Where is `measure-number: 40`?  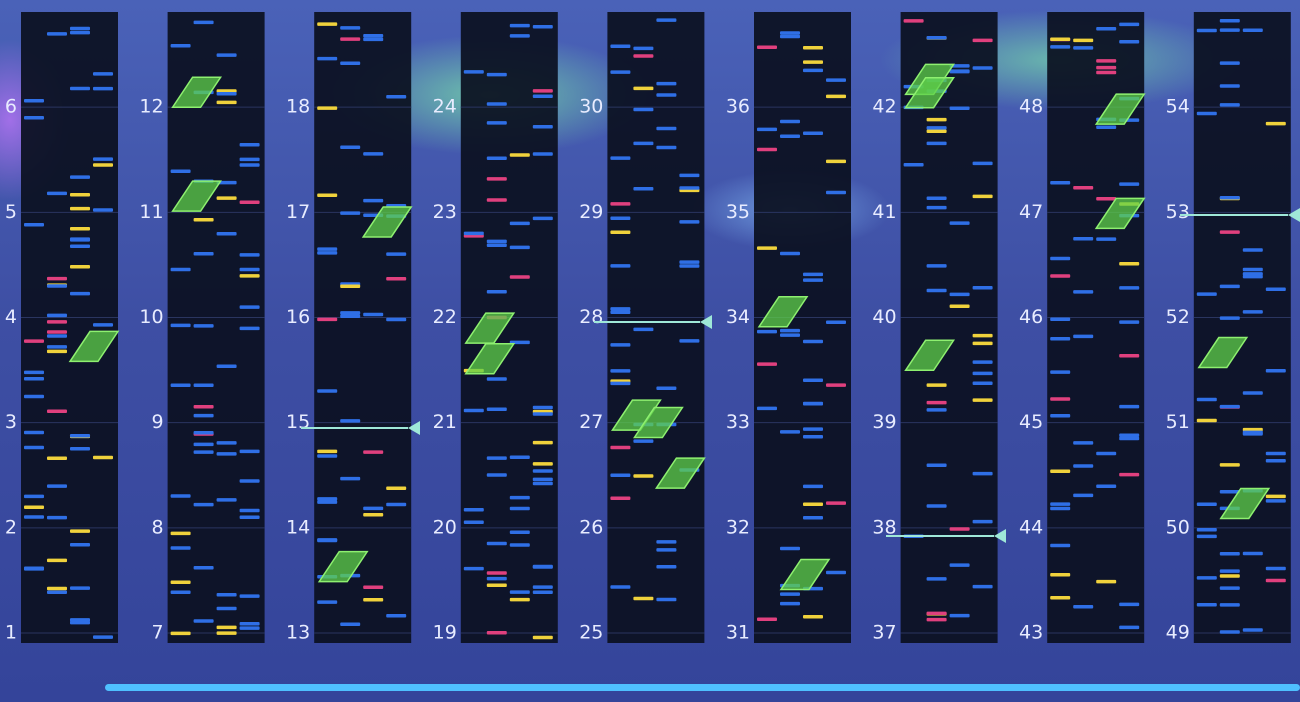
measure-number: 40 is located at coordinates (884, 317).